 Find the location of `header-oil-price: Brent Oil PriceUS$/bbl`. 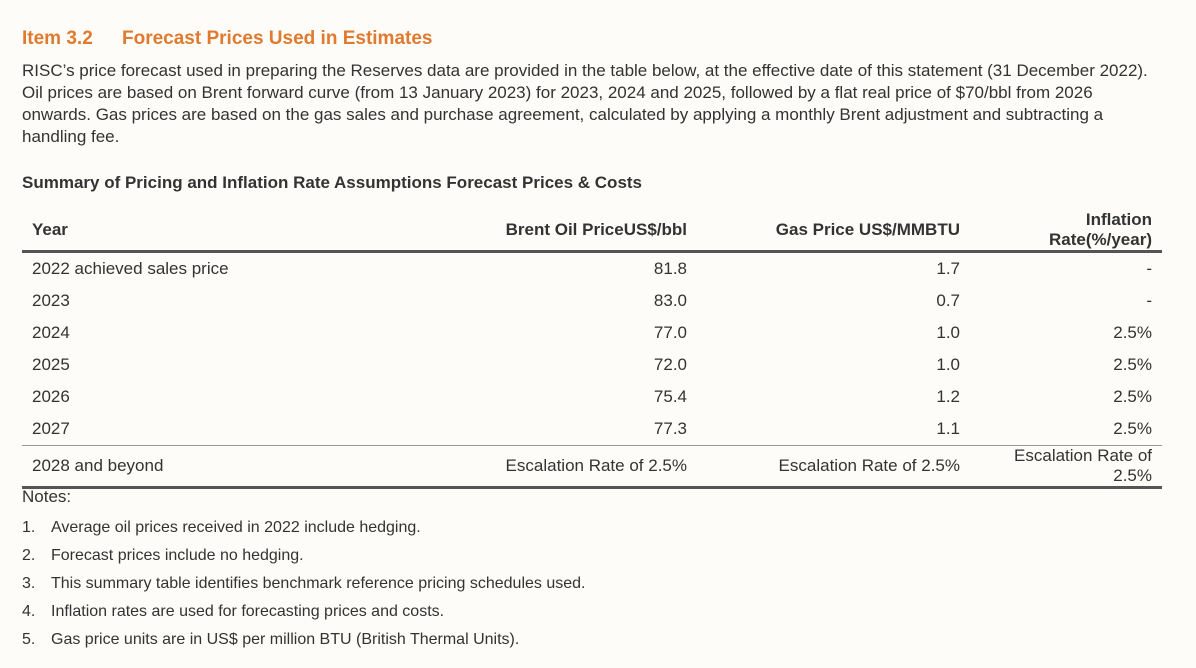

header-oil-price: Brent Oil PriceUS$/bbl is located at coordinates (572, 231).